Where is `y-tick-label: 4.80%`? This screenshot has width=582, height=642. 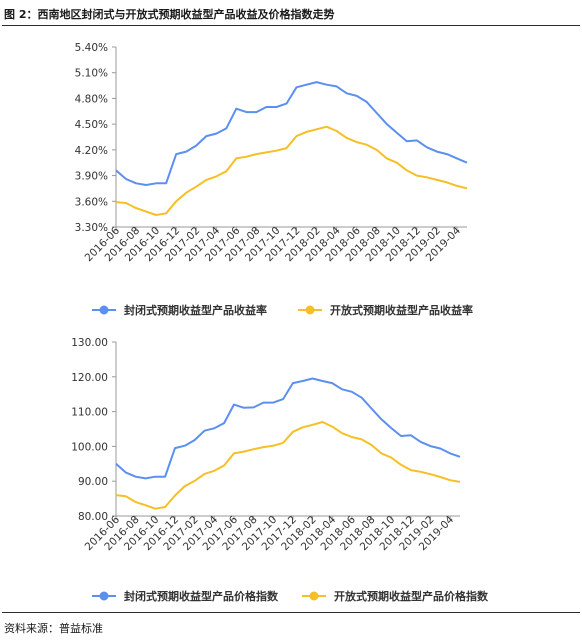 y-tick-label: 4.80% is located at coordinates (91, 99).